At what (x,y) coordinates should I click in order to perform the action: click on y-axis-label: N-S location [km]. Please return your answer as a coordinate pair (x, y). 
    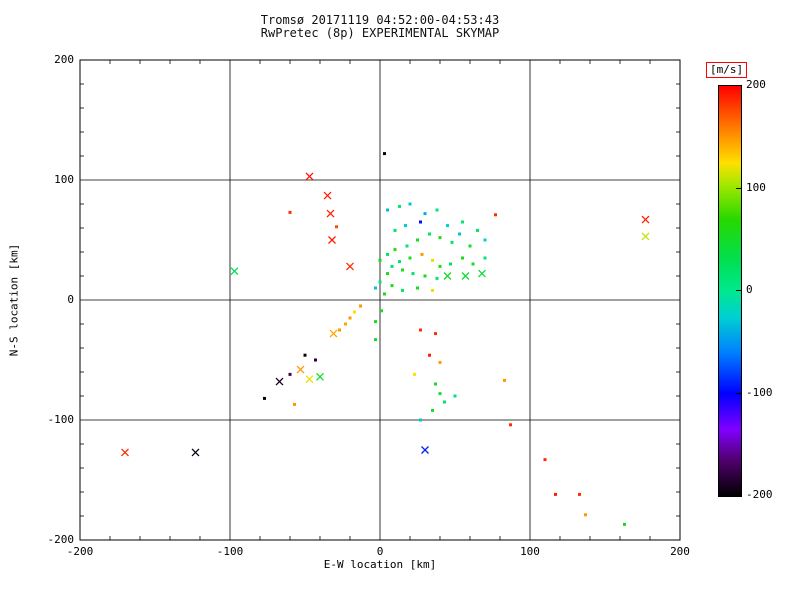
    Looking at the image, I should click on (14, 300).